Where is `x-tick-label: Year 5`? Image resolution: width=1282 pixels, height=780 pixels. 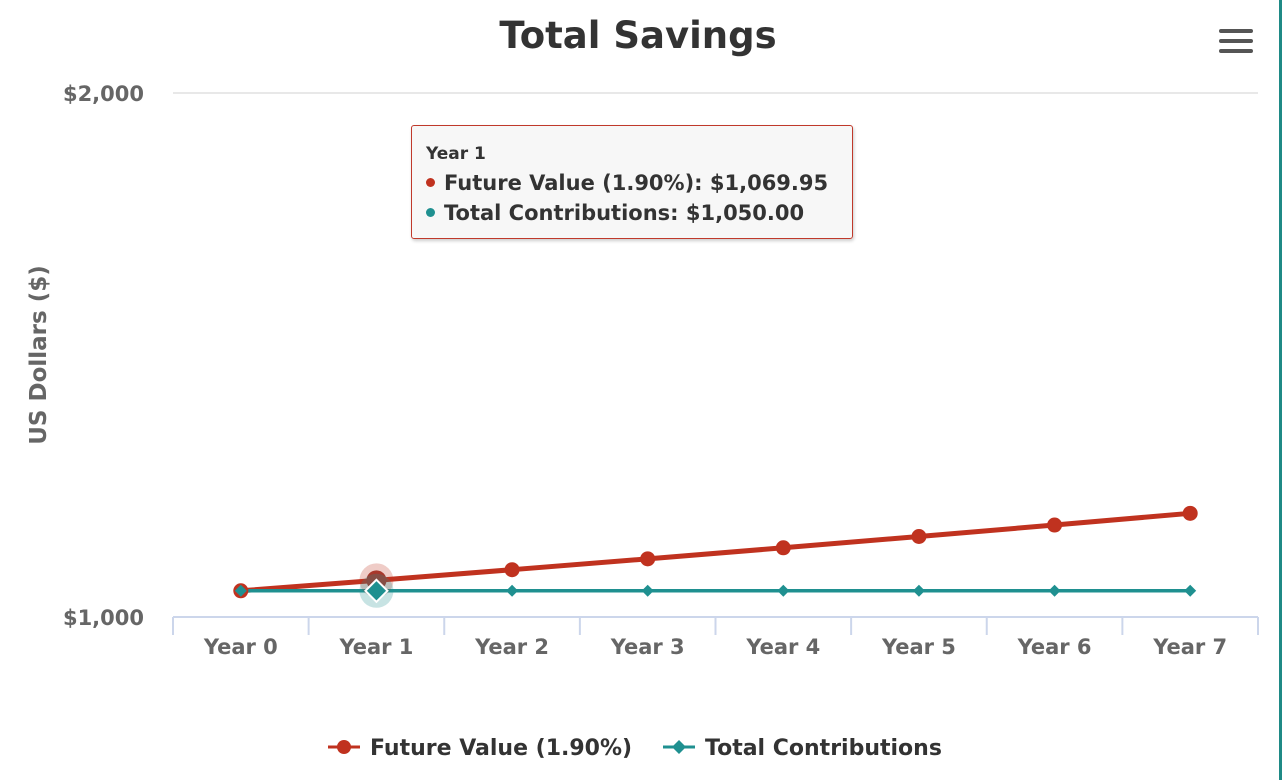 x-tick-label: Year 5 is located at coordinates (918, 647).